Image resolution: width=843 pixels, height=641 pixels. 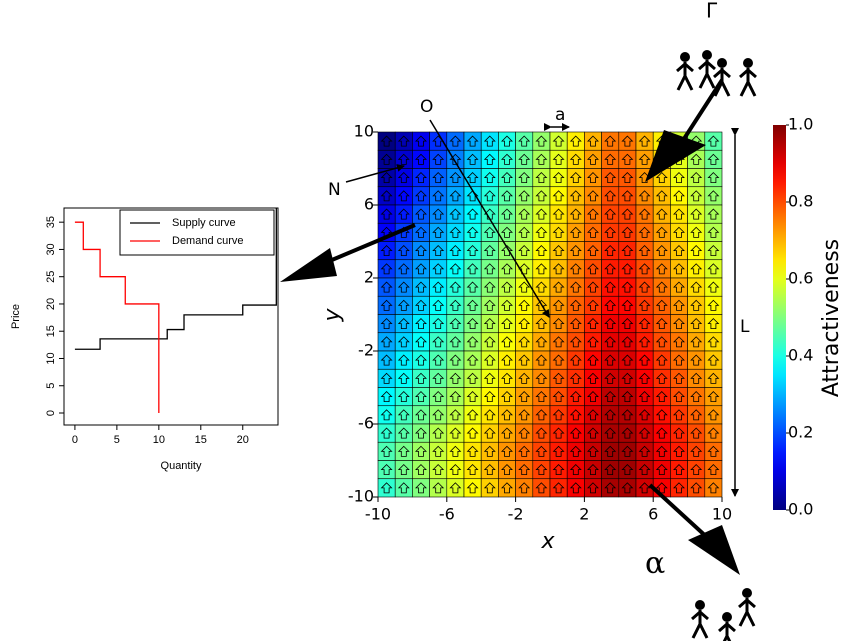 I want to click on colorbar-tick-label: 0.6, so click(x=800, y=278).